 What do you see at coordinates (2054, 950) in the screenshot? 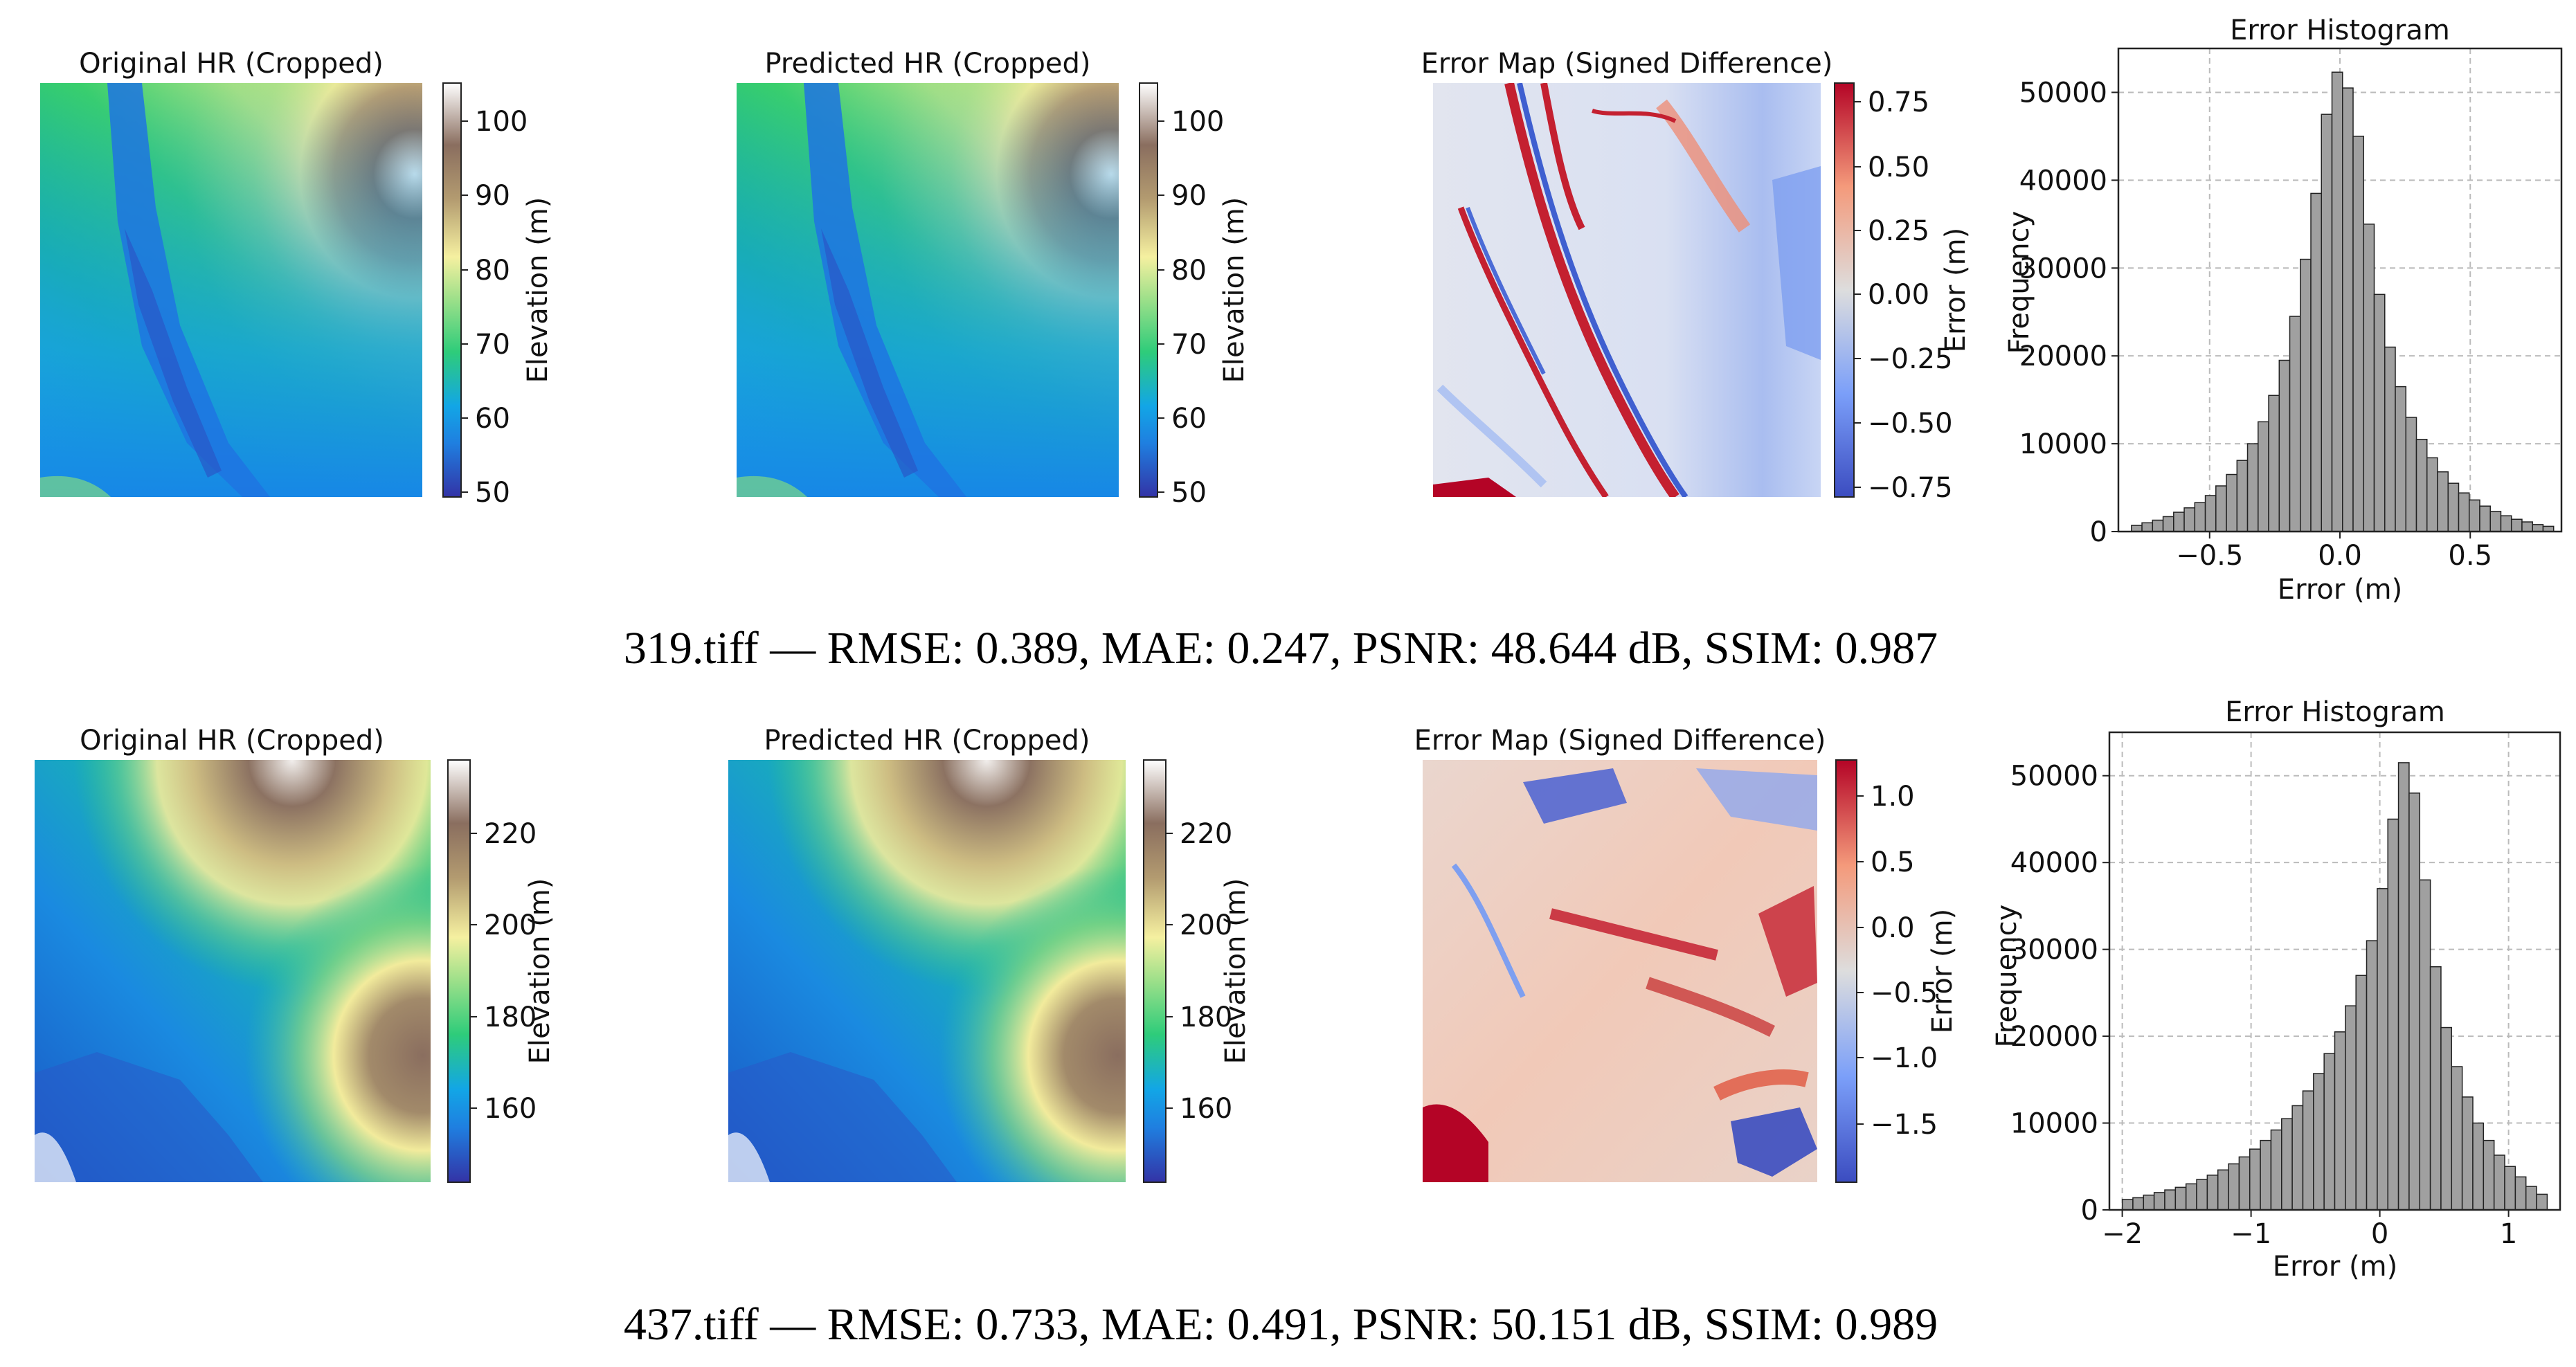
I see `y-tick-label: 30000` at bounding box center [2054, 950].